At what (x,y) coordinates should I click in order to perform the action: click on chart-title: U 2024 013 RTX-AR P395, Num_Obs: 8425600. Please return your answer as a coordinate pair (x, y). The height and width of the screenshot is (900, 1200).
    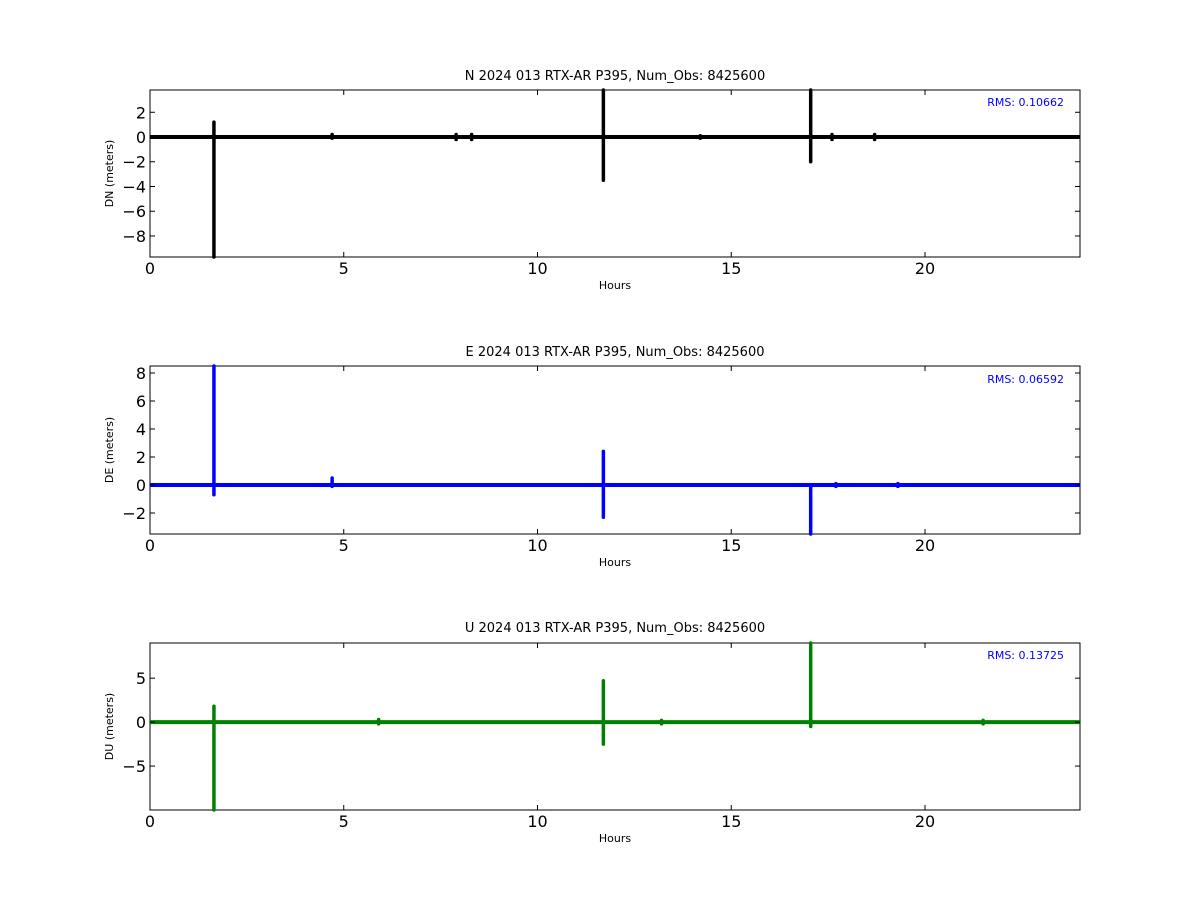
    Looking at the image, I should click on (615, 628).